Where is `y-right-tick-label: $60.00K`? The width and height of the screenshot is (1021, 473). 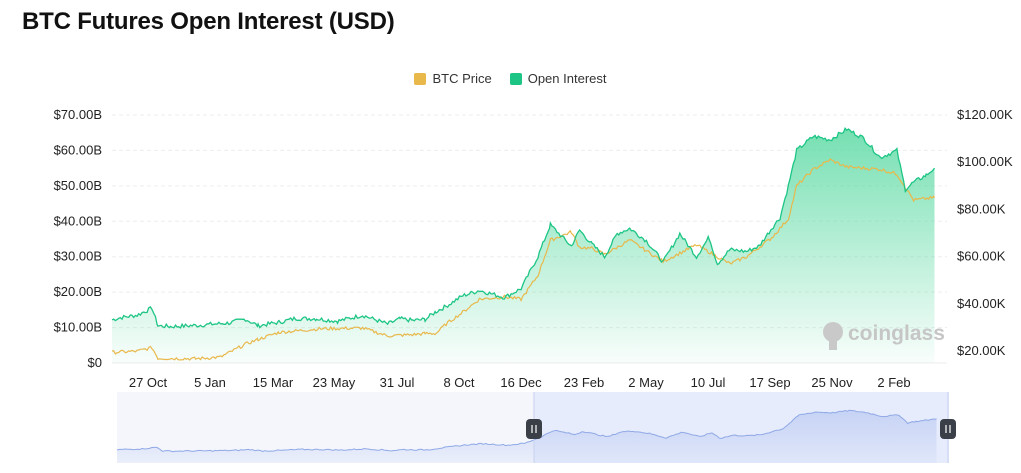 y-right-tick-label: $60.00K is located at coordinates (981, 256).